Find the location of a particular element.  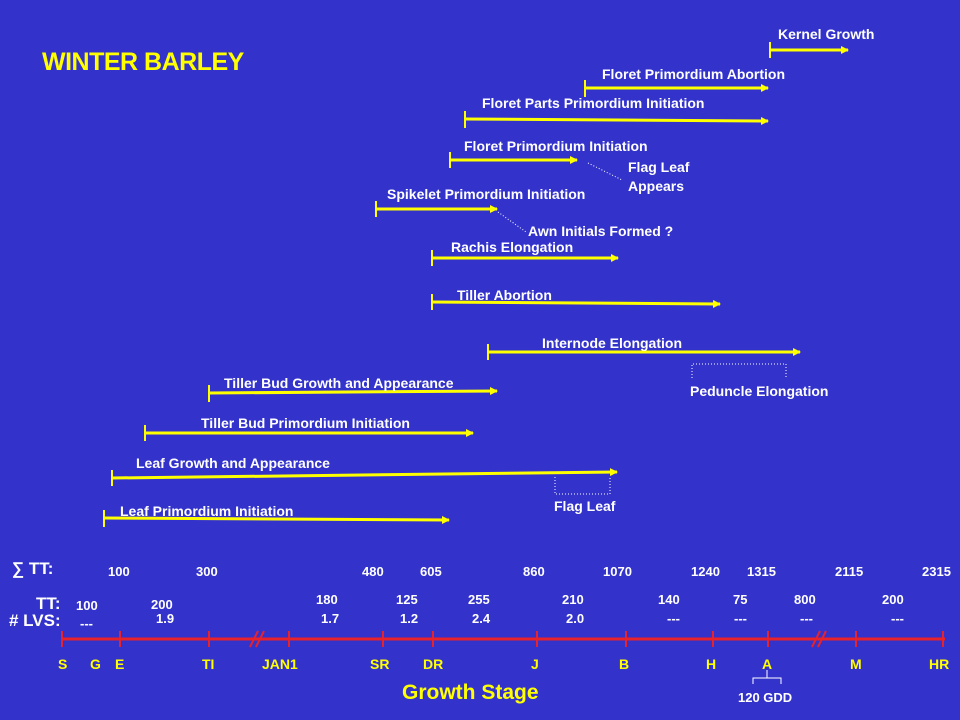

cum-tt-value: 2315 is located at coordinates (936, 571).